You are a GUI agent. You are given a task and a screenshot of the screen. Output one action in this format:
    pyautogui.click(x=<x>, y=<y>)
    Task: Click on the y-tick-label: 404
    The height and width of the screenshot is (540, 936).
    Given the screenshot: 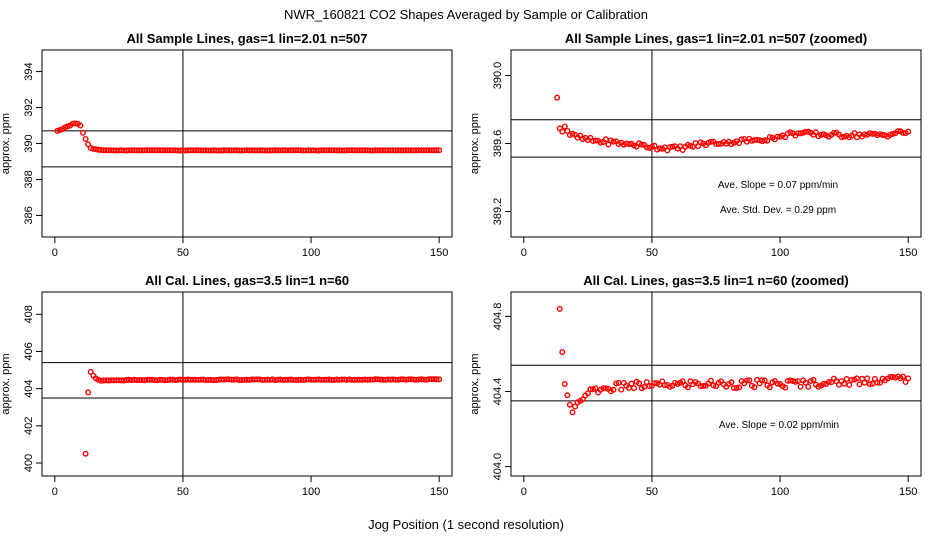 What is the action you would take?
    pyautogui.click(x=29, y=388)
    